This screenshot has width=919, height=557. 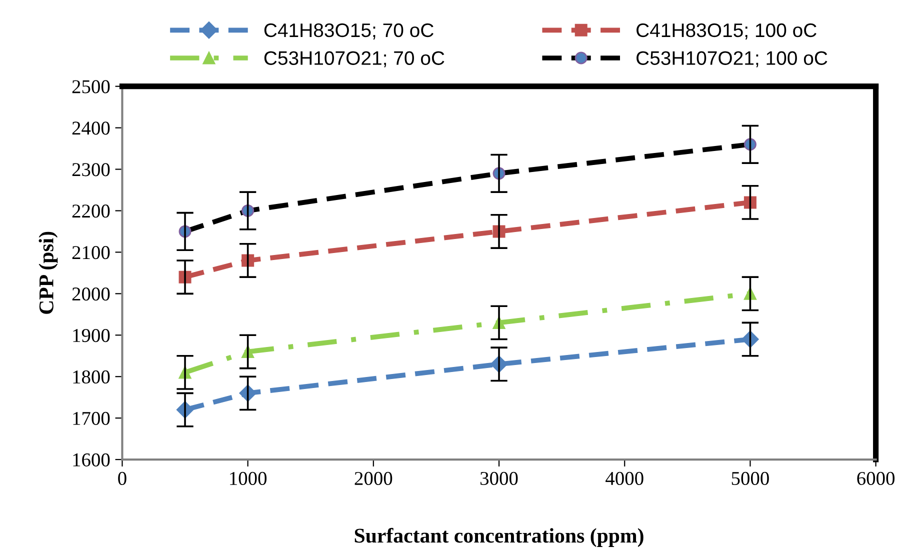 What do you see at coordinates (726, 31) in the screenshot?
I see `legend-label: C41H83O15; 100 oC` at bounding box center [726, 31].